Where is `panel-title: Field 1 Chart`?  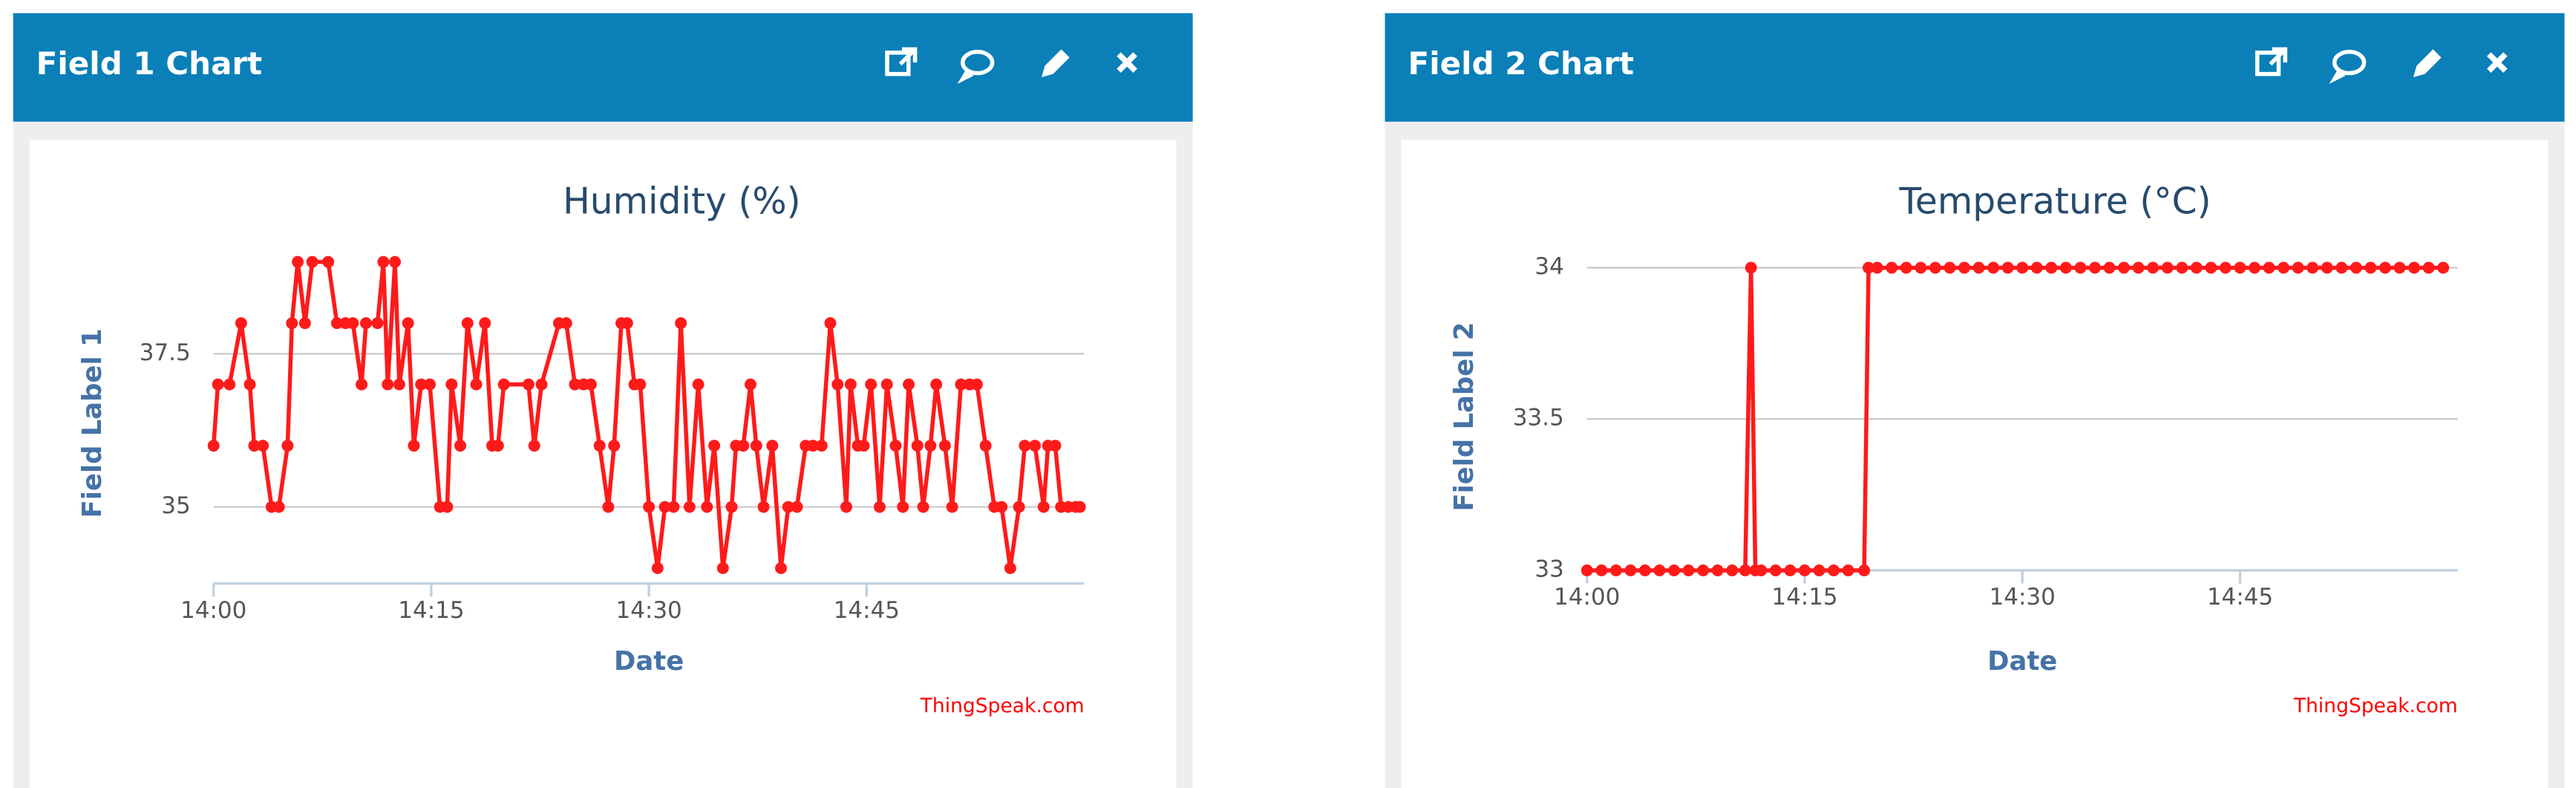 panel-title: Field 1 Chart is located at coordinates (150, 63).